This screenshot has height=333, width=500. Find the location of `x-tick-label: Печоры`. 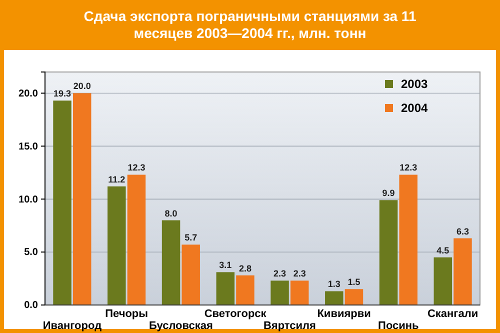

x-tick-label: Печоры is located at coordinates (126, 314).